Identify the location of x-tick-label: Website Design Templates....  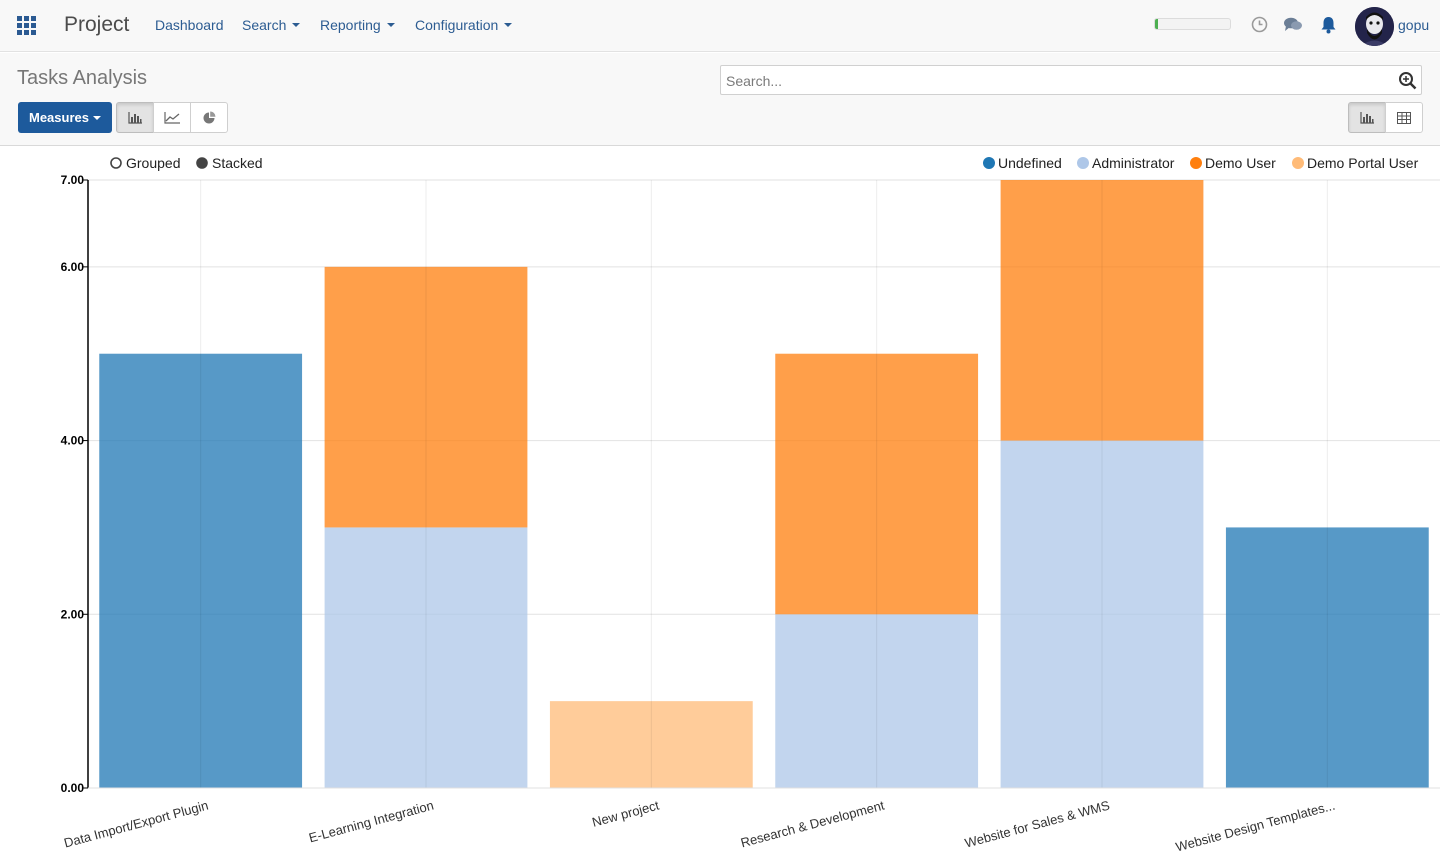
(1255, 826).